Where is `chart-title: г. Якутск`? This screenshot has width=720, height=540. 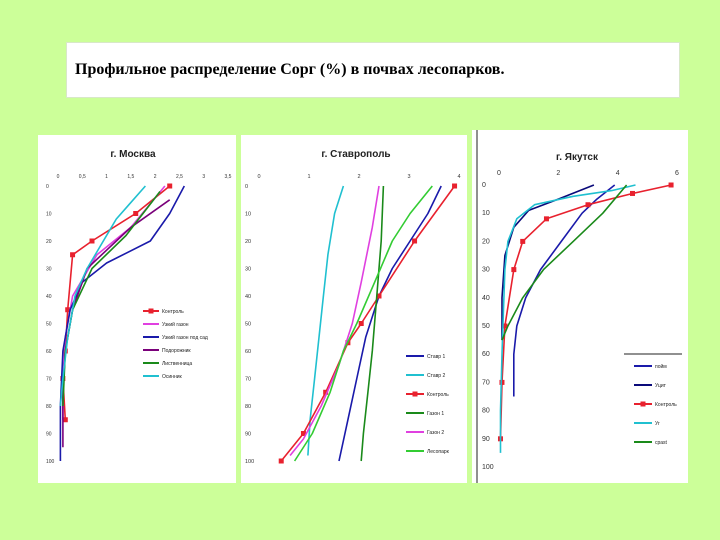
chart-title: г. Якутск is located at coordinates (577, 157).